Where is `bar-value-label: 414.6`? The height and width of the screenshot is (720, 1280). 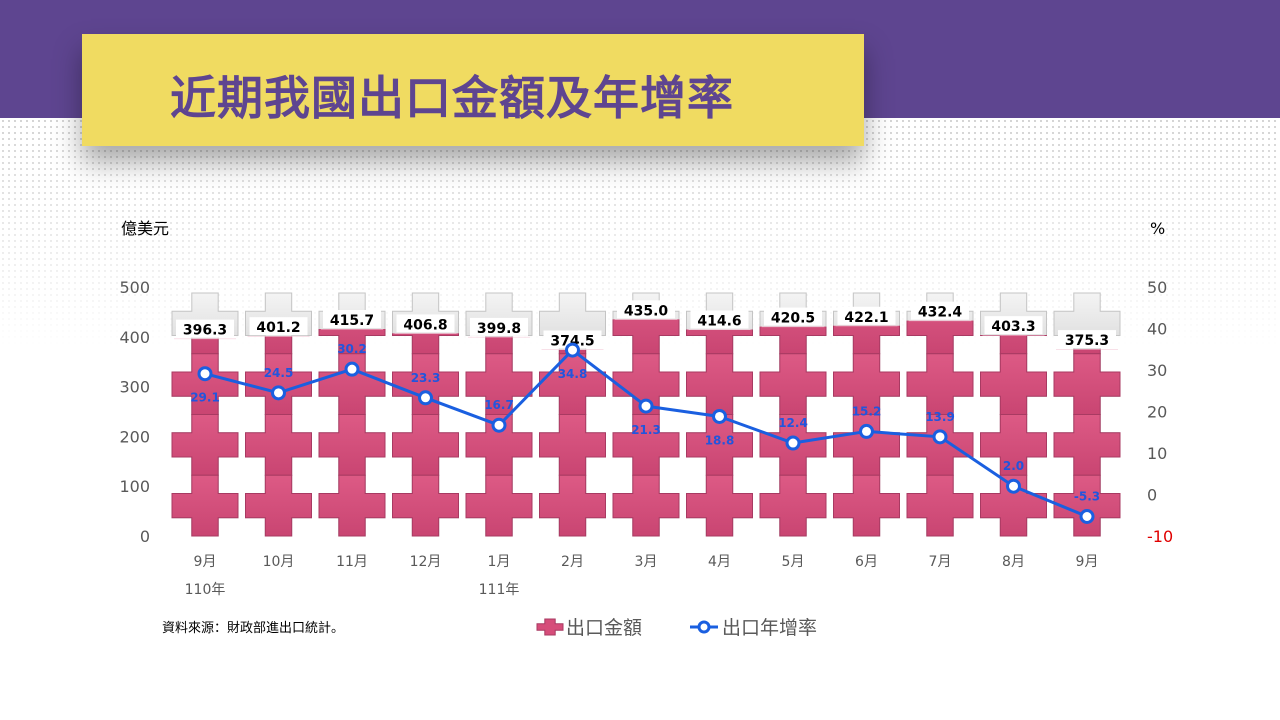 bar-value-label: 414.6 is located at coordinates (719, 322).